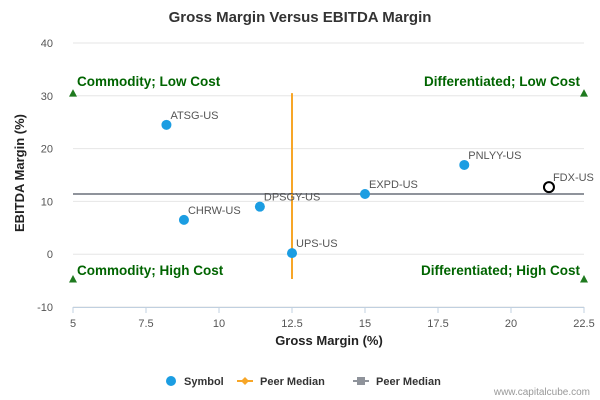 Image resolution: width=600 pixels, height=400 pixels. Describe the element at coordinates (245, 381) in the screenshot. I see `legend-diamond-icon` at that location.